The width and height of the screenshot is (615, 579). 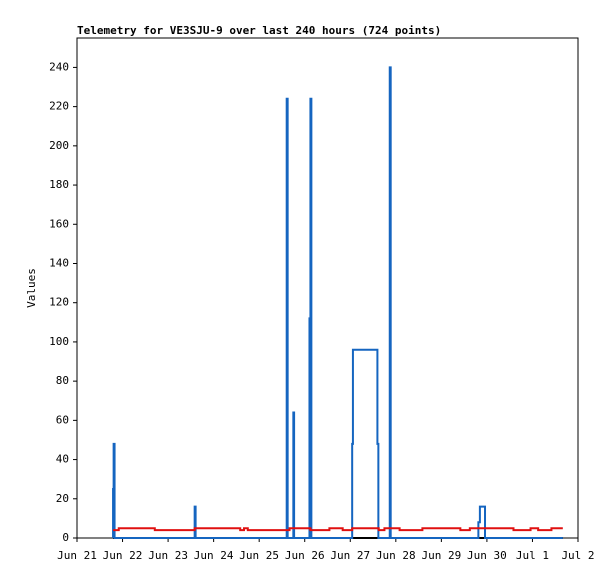 I want to click on series-line, so click(x=338, y=529).